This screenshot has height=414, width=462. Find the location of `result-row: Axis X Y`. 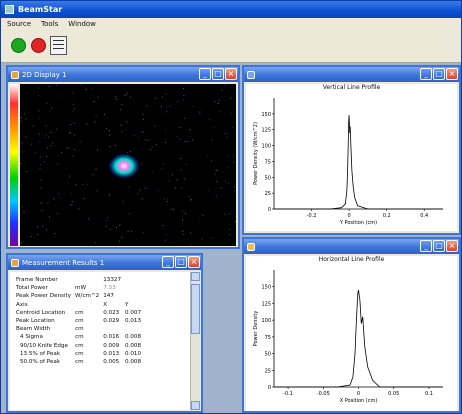

result-row: Axis X Y is located at coordinates (76, 305).